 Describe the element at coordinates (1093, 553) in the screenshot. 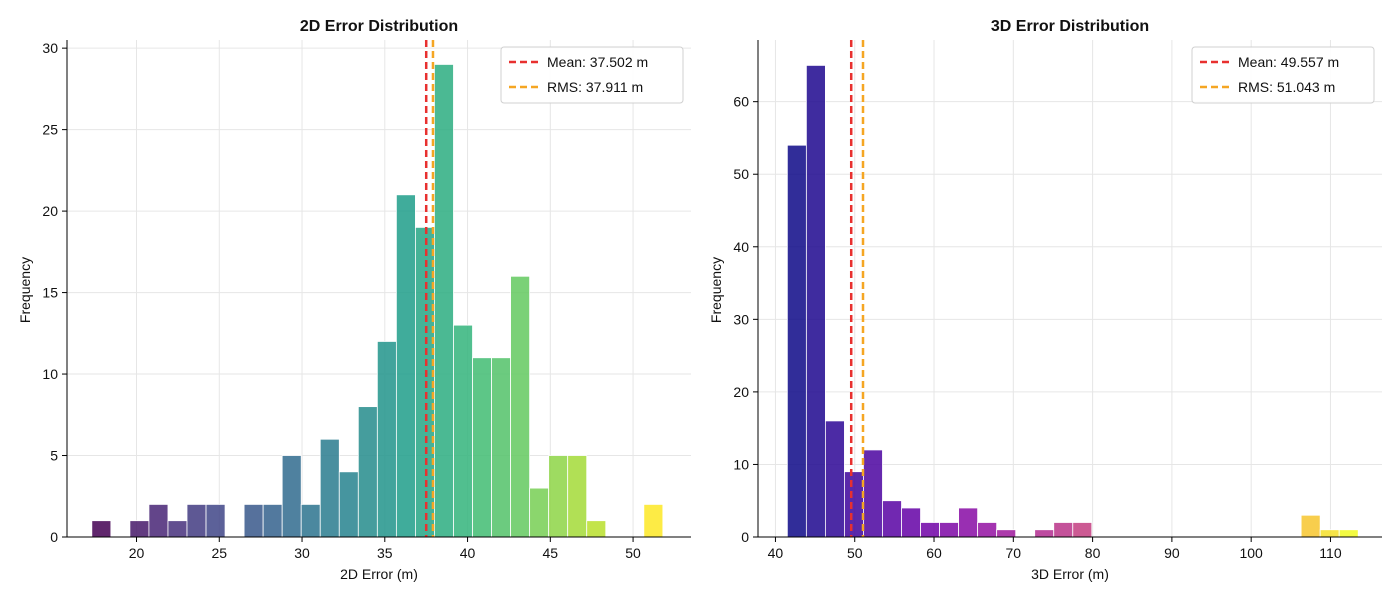

I see `x-tick-label-3d: 80` at that location.